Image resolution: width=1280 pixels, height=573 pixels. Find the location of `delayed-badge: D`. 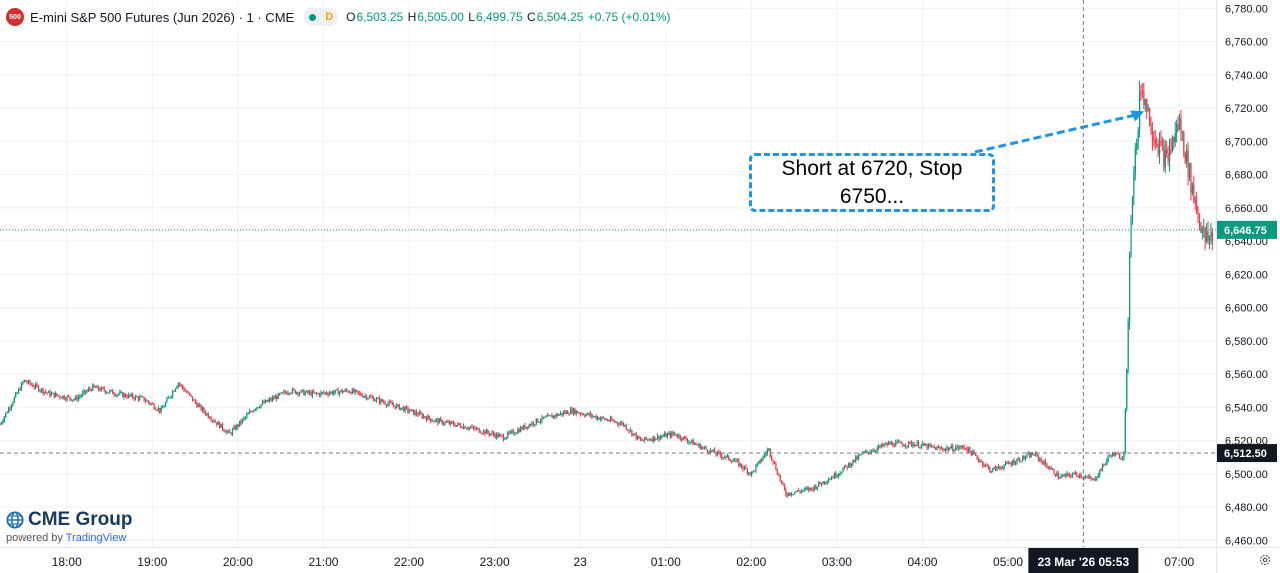

delayed-badge: D is located at coordinates (329, 17).